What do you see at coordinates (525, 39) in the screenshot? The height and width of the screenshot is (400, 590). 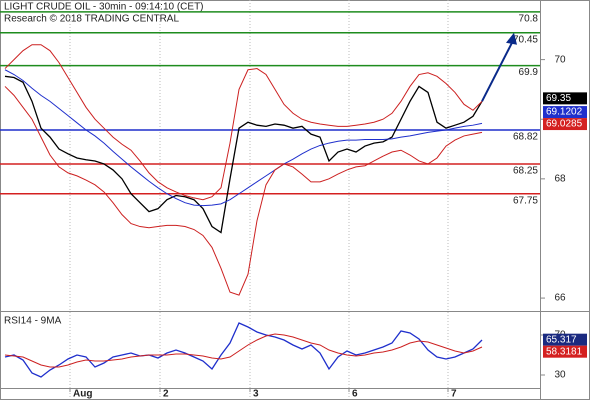 I see `level-label: 70.45` at bounding box center [525, 39].